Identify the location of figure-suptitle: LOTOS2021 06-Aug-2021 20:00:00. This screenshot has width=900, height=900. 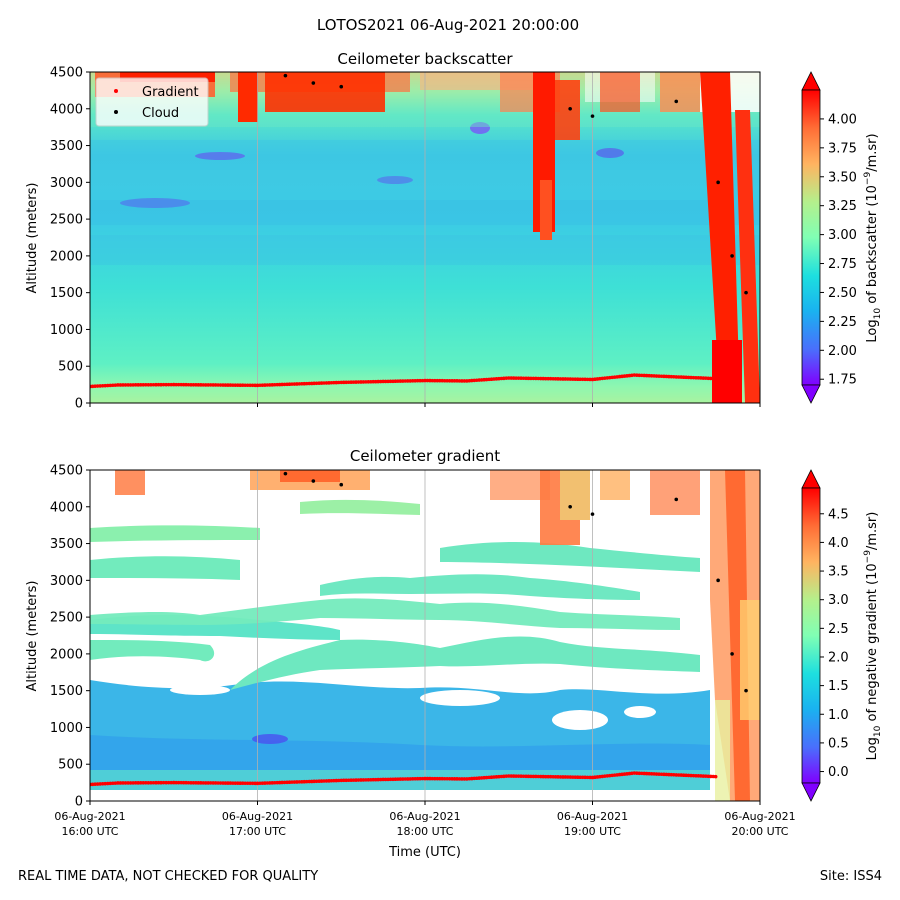
(448, 25).